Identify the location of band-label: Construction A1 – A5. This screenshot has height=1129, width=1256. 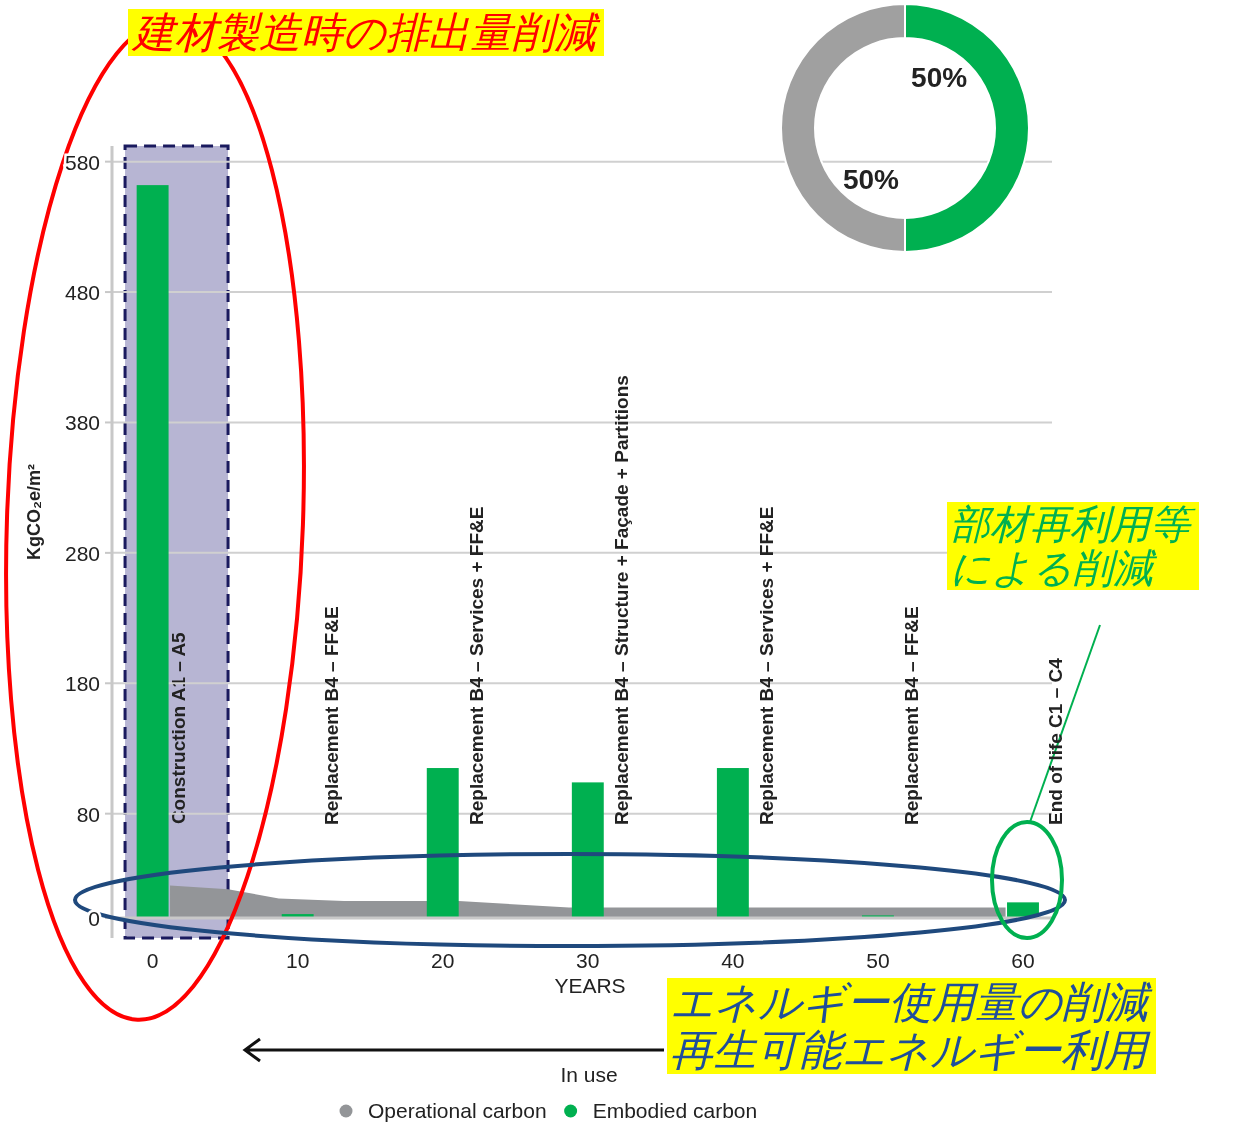
(178, 728).